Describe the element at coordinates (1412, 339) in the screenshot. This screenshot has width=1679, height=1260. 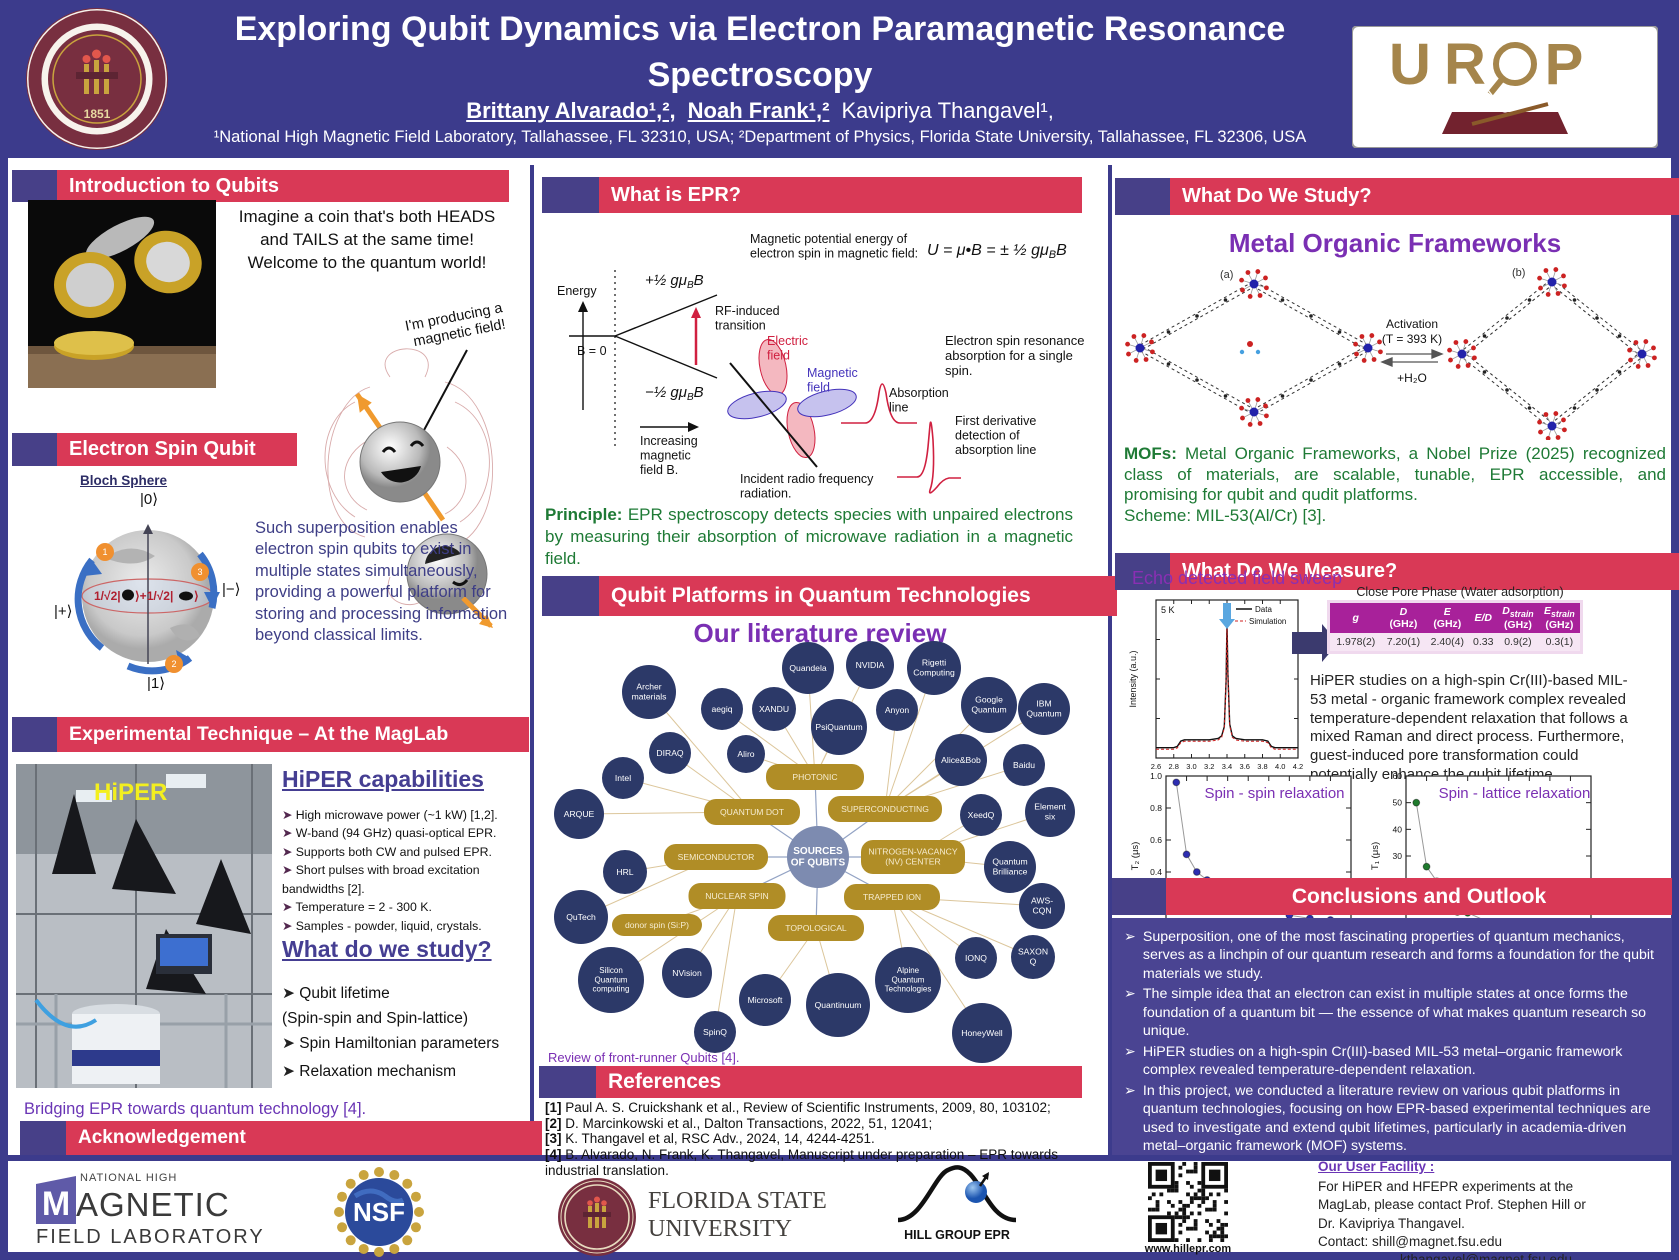
I see `activation-label2: (T = 393 K)` at that location.